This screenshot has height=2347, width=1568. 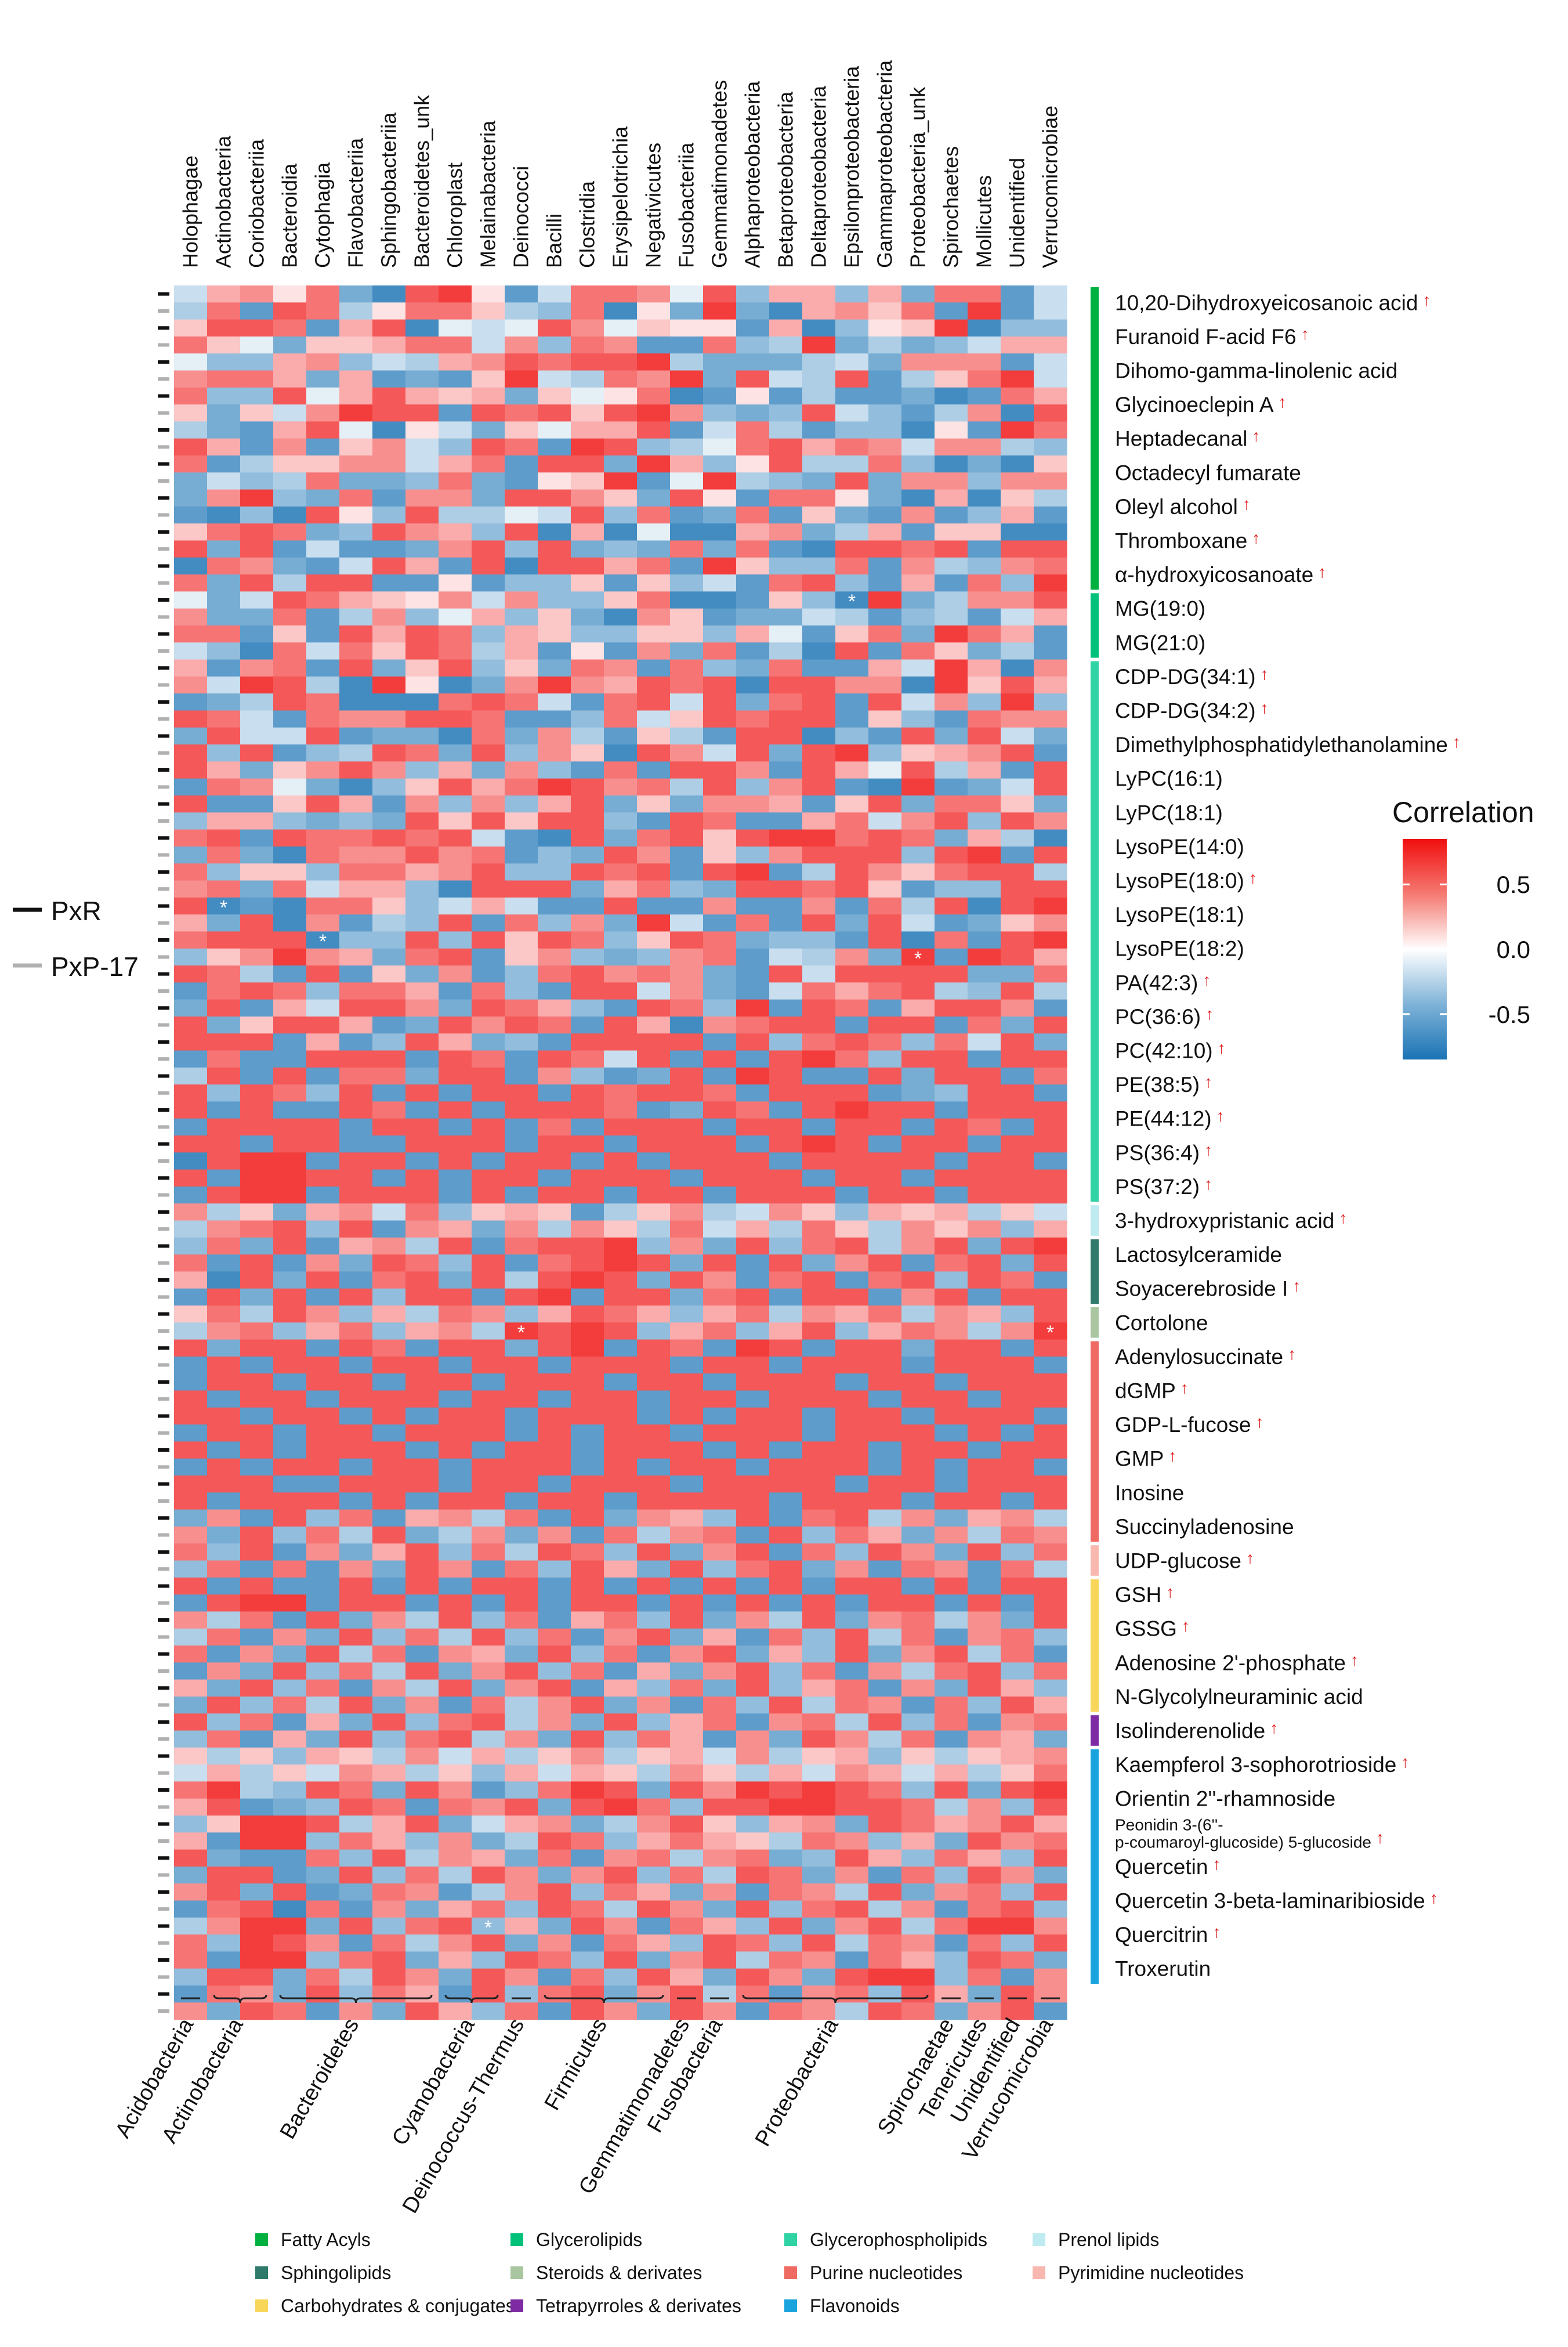 I want to click on category-legend-label: Glycerophospholipids, so click(x=898, y=2239).